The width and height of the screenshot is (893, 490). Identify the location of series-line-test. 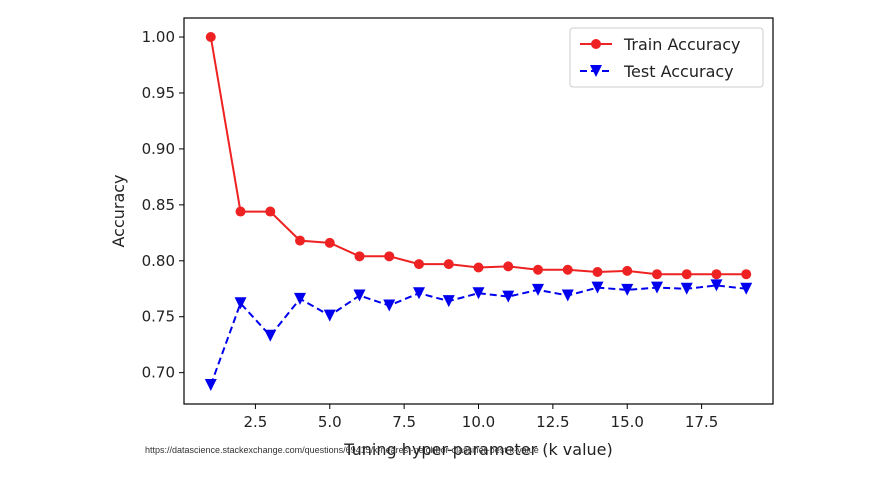
(478, 335).